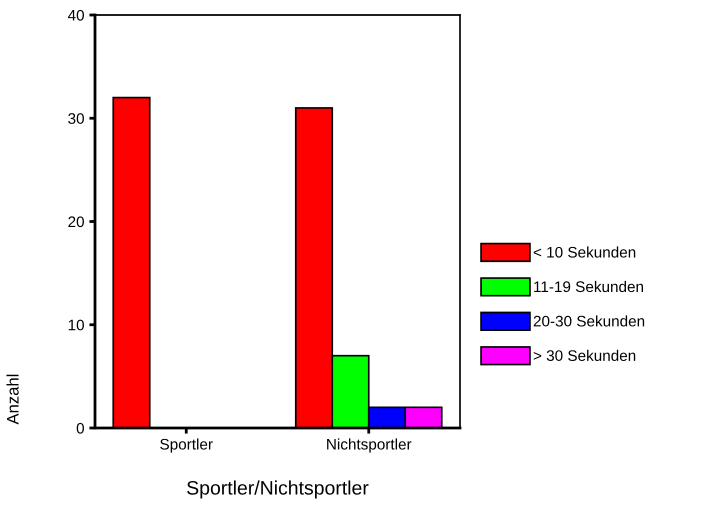  What do you see at coordinates (80, 428) in the screenshot?
I see `y-tick-label: 0` at bounding box center [80, 428].